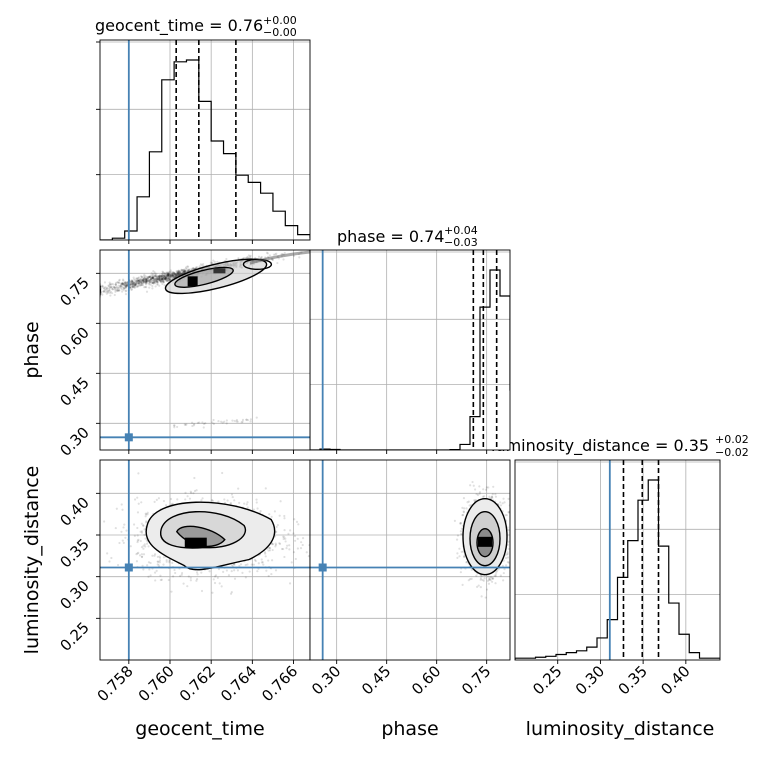 This screenshot has height=760, width=760. I want to click on ytick-label-luminosity-distance: 0.25, so click(74, 636).